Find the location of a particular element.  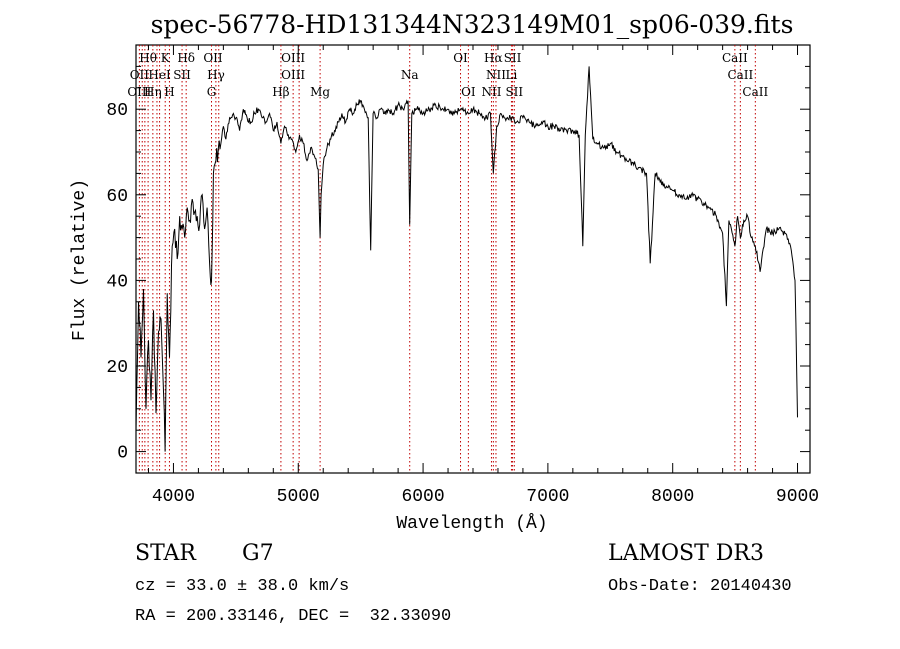

line-id-label: Hη is located at coordinates (153, 92).